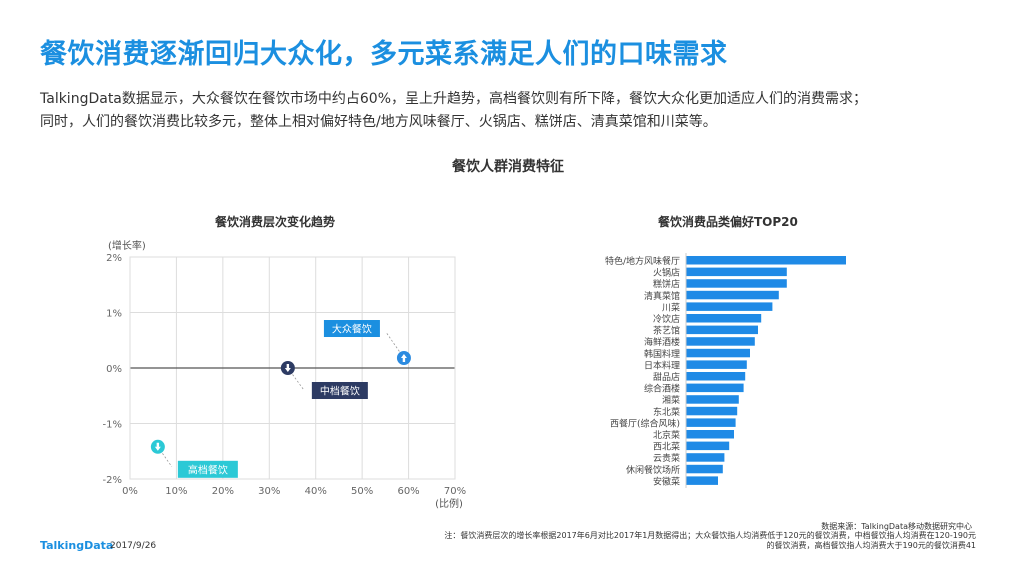 This screenshot has height=568, width=1016. I want to click on category-label: 安徽菜, so click(666, 481).